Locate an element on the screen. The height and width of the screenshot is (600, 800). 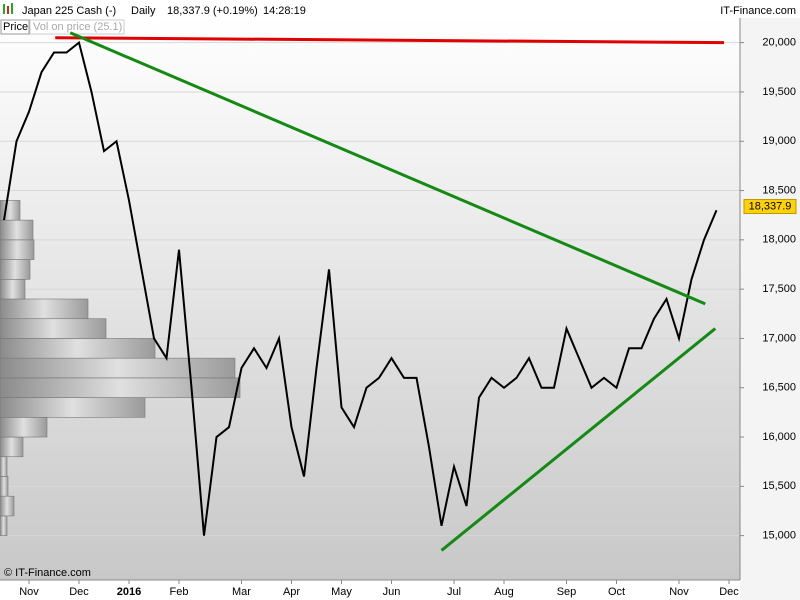
symbol: Japan 225 Cash (-) is located at coordinates (69, 11).